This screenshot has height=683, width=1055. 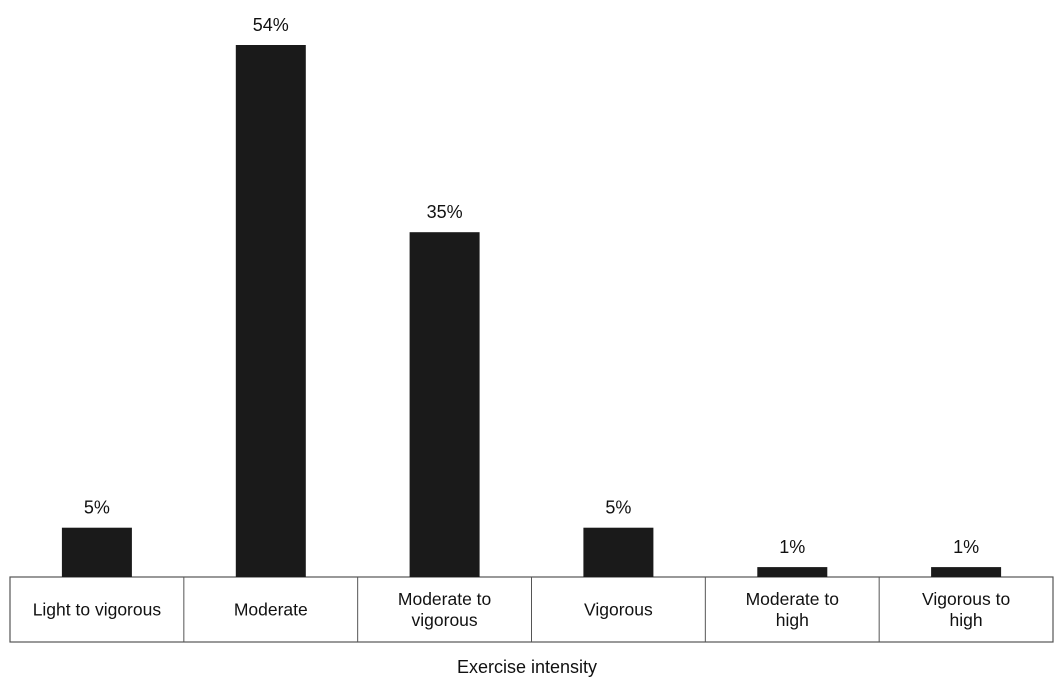 I want to click on value-label-3: 35%, so click(x=445, y=212).